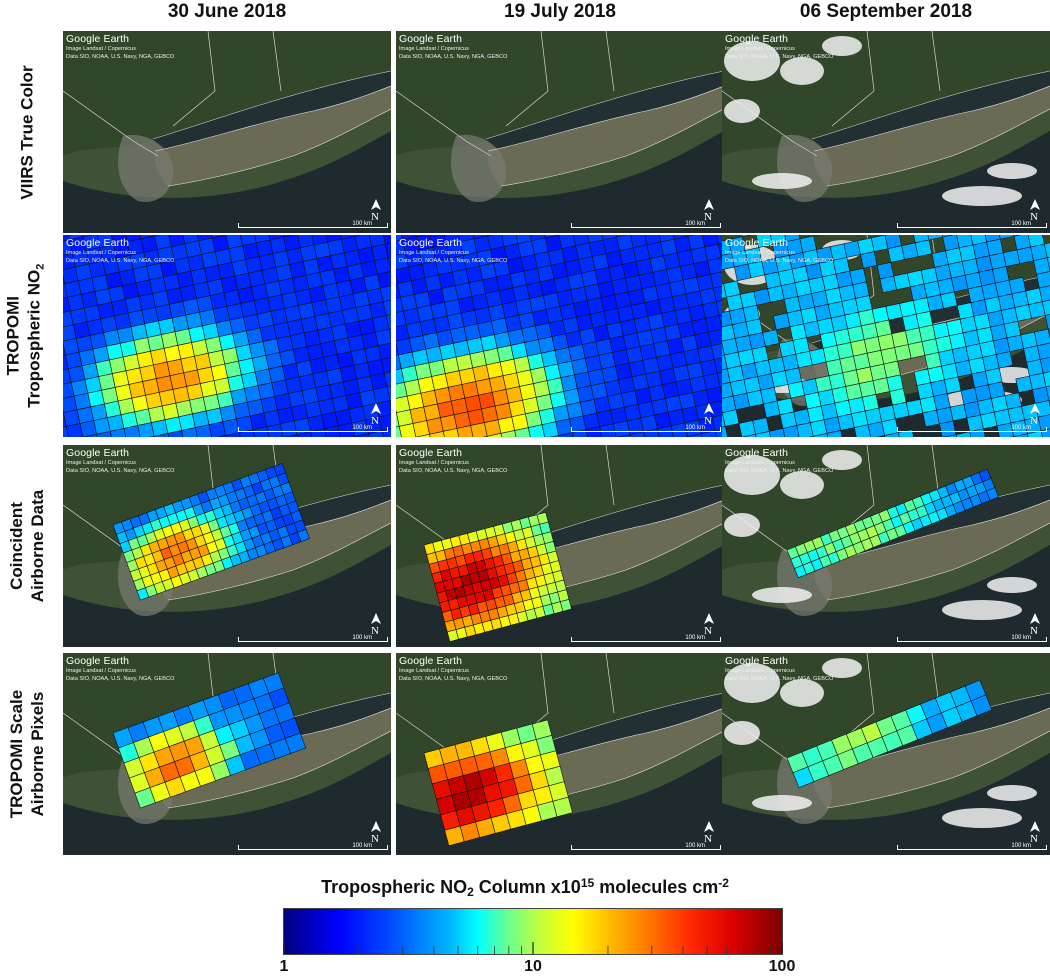 The height and width of the screenshot is (979, 1050). Describe the element at coordinates (227, 11) in the screenshot. I see `column-heading: 30 June 2018` at that location.